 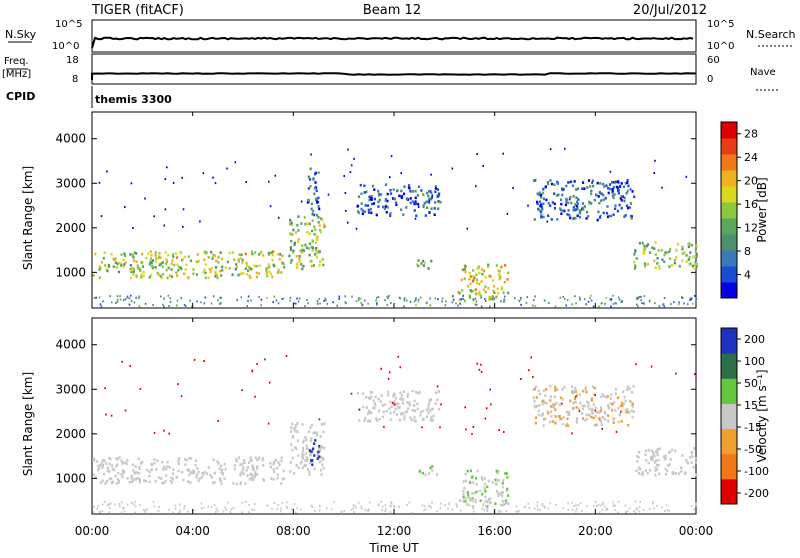 What do you see at coordinates (729, 178) in the screenshot?
I see `colorbar-swatch` at bounding box center [729, 178].